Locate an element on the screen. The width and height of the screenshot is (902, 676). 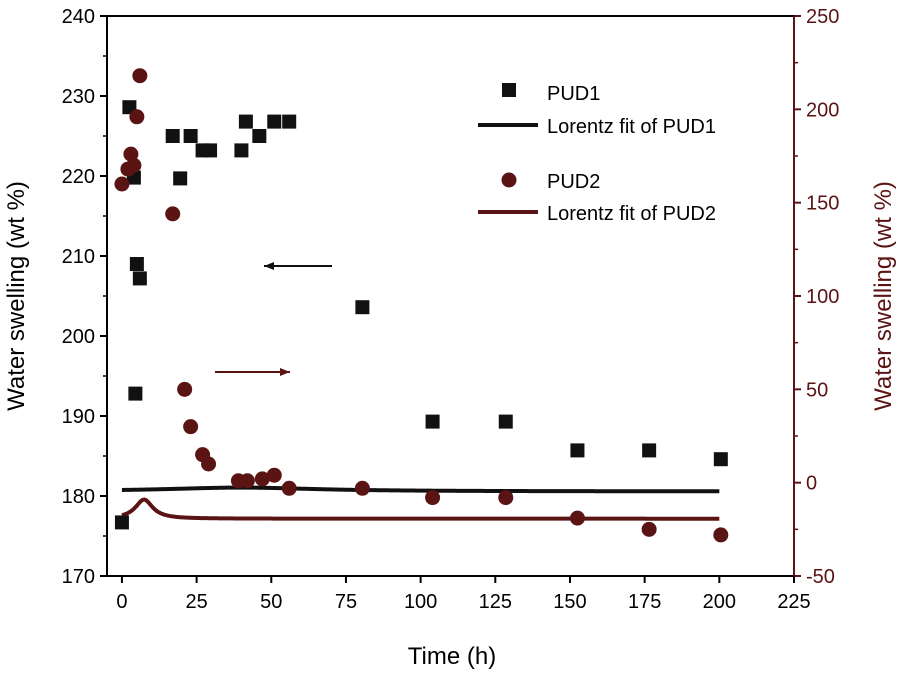
arrow-left-indicator-head is located at coordinates (269, 266).